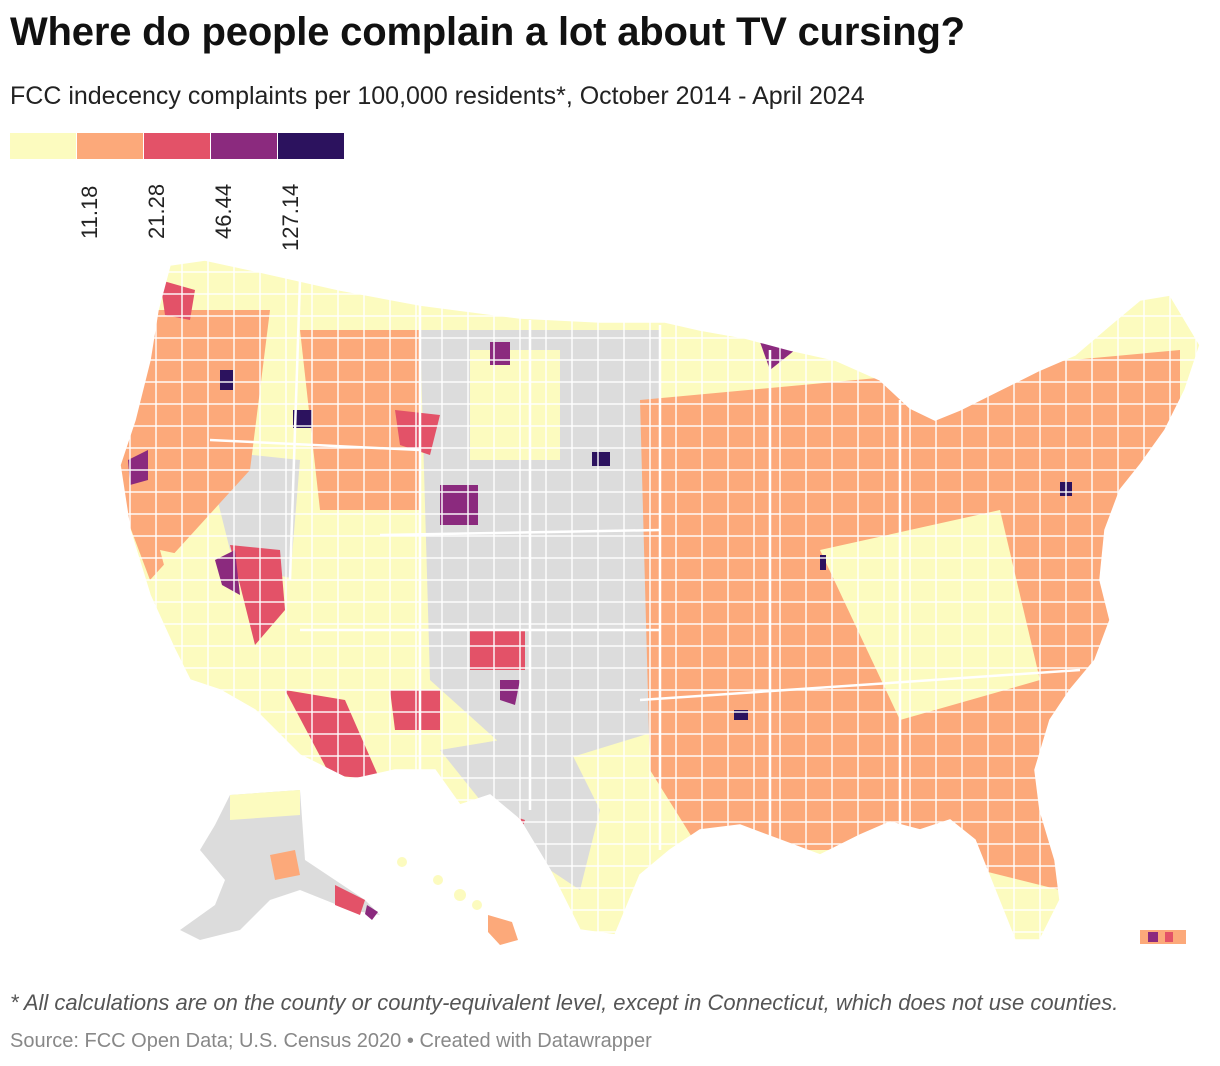 This screenshot has height=1066, width=1220. I want to click on legend-bar, so click(180, 146).